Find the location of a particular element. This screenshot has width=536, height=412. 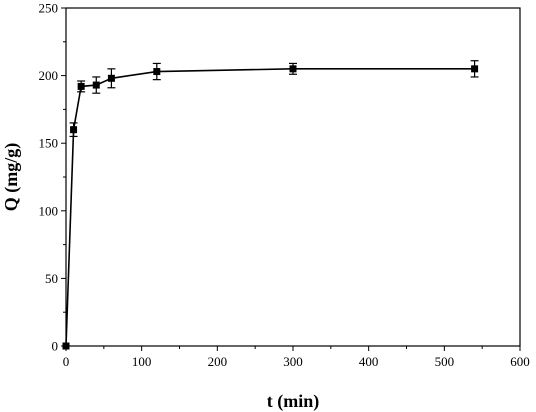

error-bars is located at coordinates (274, 99).